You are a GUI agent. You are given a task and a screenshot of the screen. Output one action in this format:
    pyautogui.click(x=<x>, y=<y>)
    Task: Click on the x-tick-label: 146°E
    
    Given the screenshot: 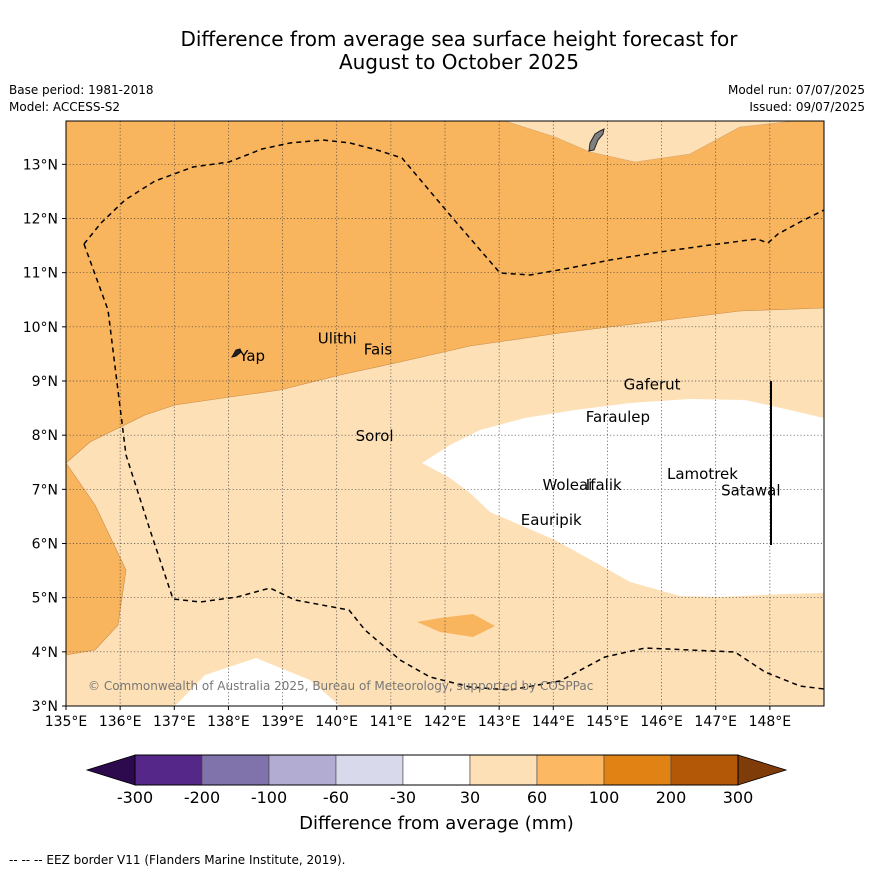 What is the action you would take?
    pyautogui.click(x=661, y=722)
    